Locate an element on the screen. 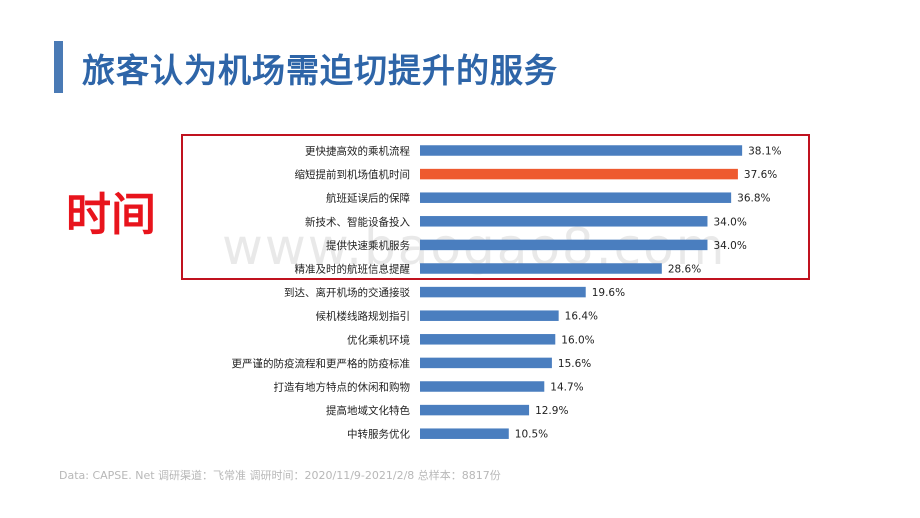  bar-highlighted is located at coordinates (579, 174).